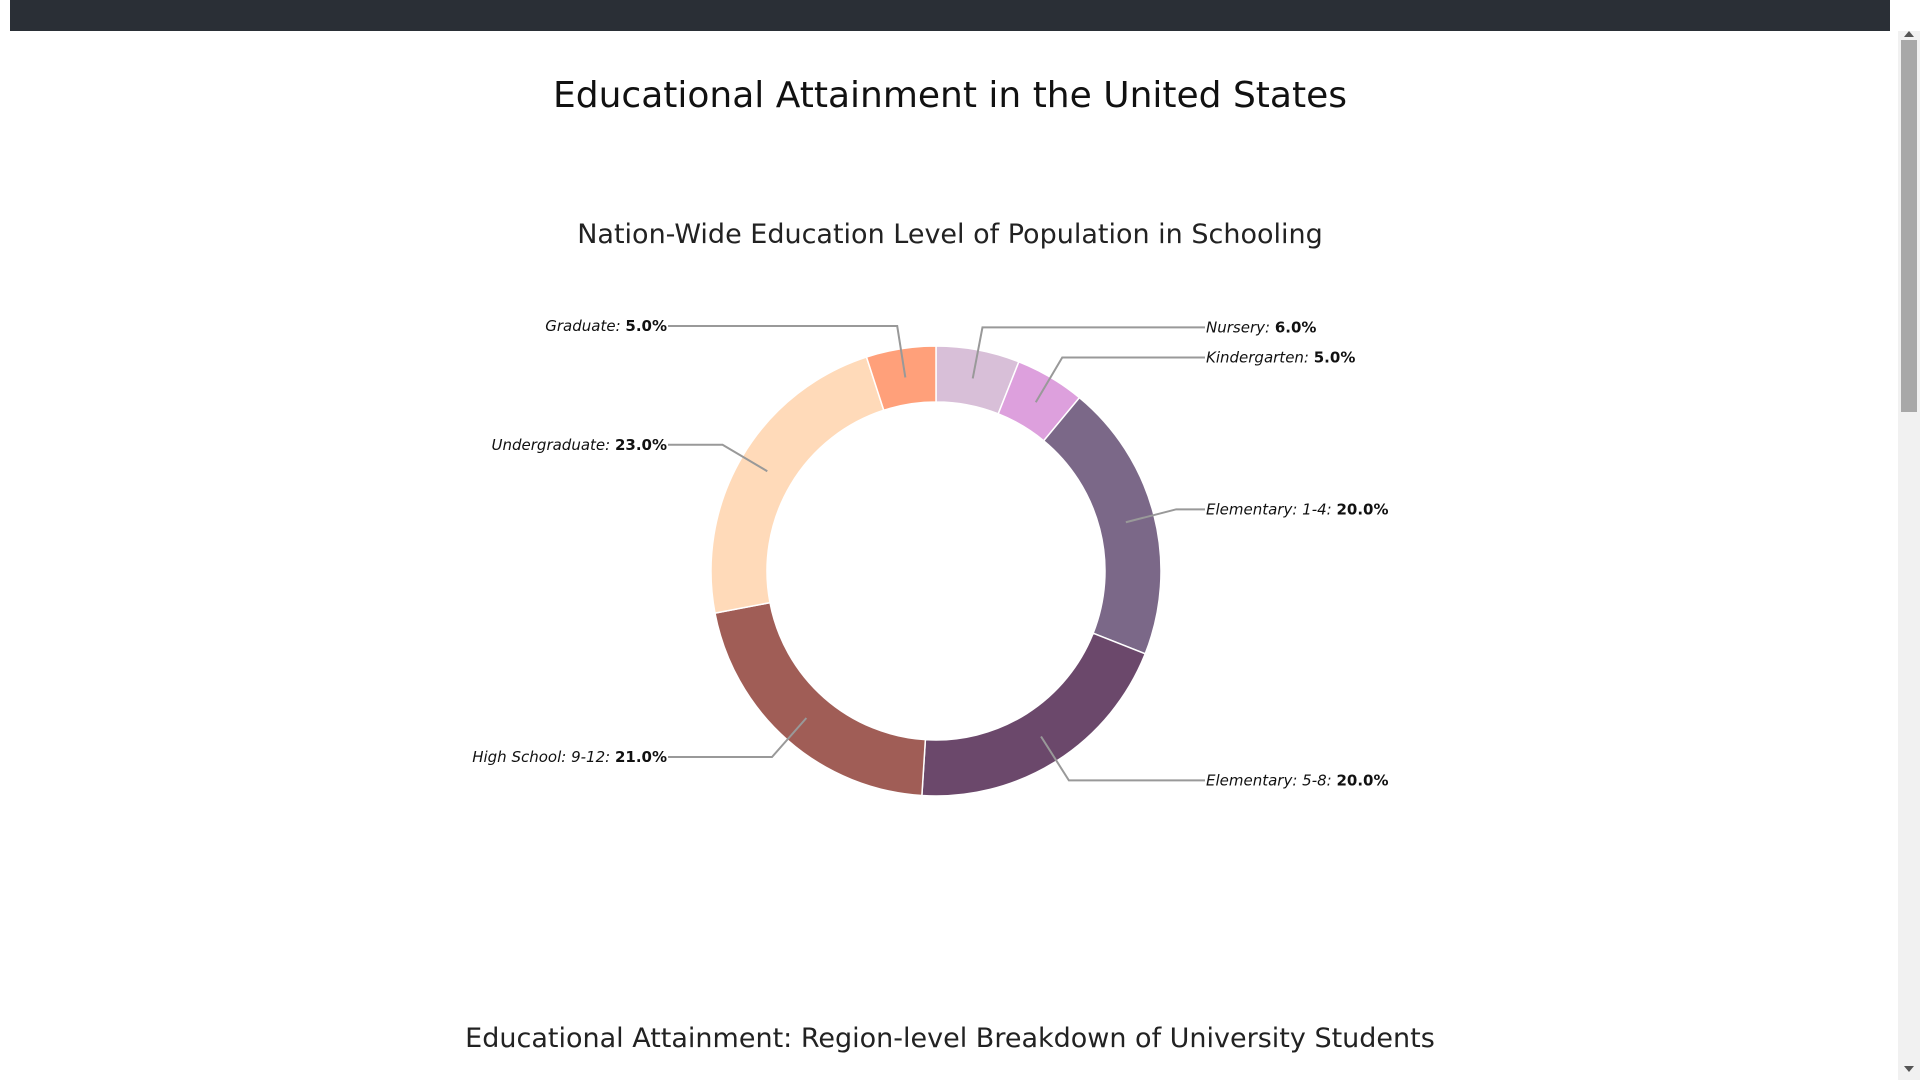 The image size is (1920, 1080). I want to click on scrollbar-thumb, so click(1909, 226).